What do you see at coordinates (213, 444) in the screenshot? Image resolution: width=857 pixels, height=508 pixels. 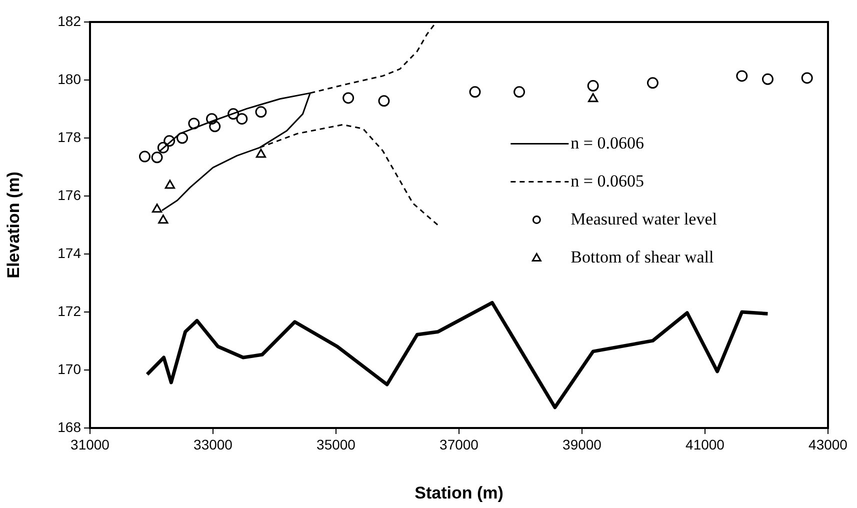 I see `x-tick-label: 33000` at bounding box center [213, 444].